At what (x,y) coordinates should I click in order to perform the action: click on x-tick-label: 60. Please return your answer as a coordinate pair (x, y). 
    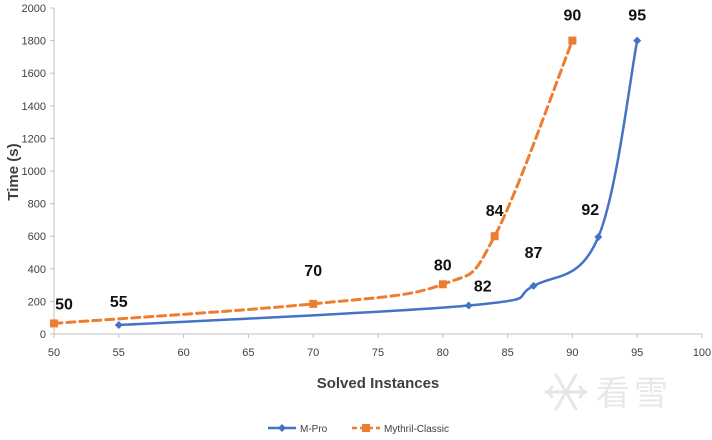
    Looking at the image, I should click on (183, 353).